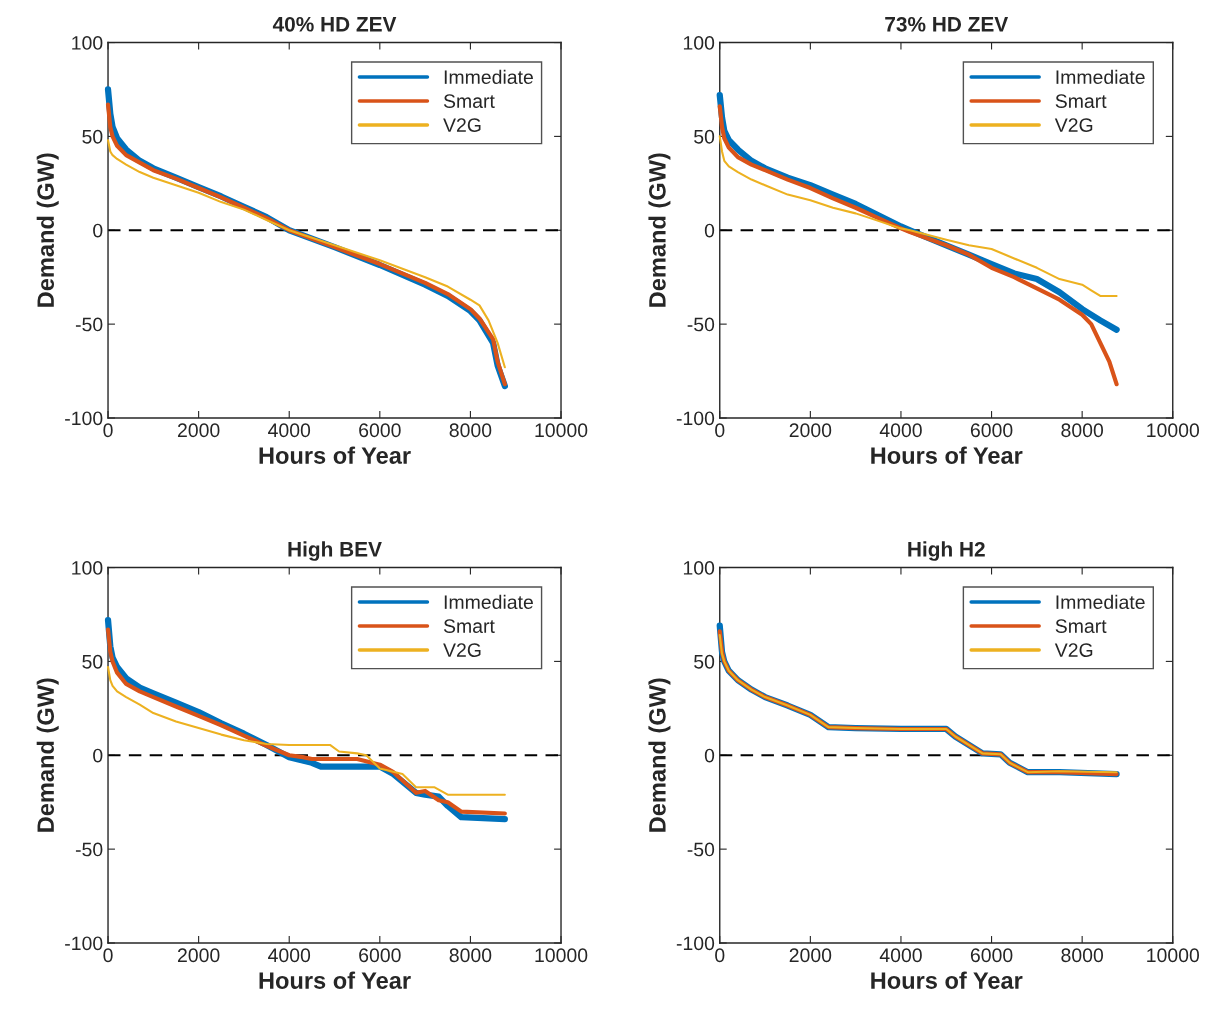  Describe the element at coordinates (947, 24) in the screenshot. I see `chart-title: 73% HD ZEV` at that location.